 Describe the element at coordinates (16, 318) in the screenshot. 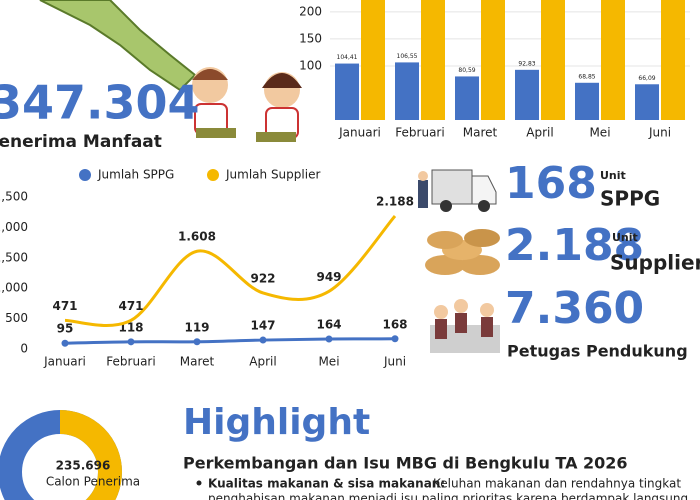

I see `y-tick-label: 500` at that location.